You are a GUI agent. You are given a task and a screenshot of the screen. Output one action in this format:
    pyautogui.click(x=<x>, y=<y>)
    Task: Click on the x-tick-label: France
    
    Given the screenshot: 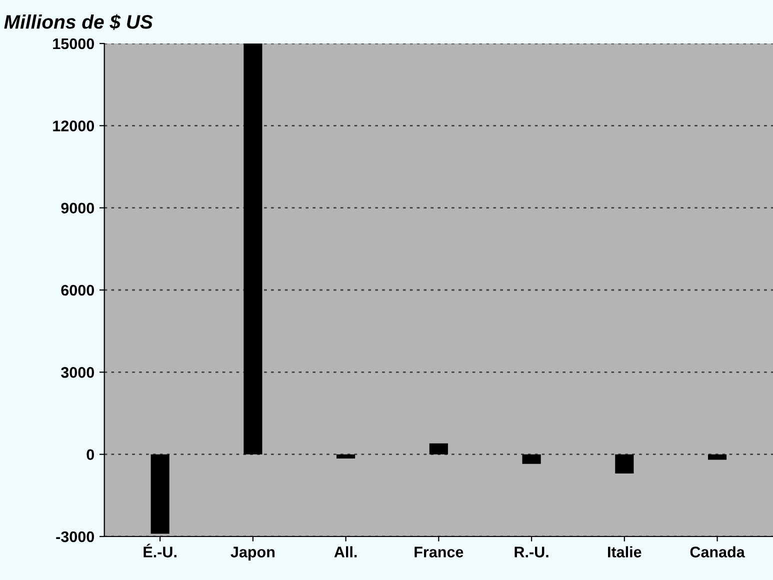 What is the action you would take?
    pyautogui.click(x=439, y=552)
    